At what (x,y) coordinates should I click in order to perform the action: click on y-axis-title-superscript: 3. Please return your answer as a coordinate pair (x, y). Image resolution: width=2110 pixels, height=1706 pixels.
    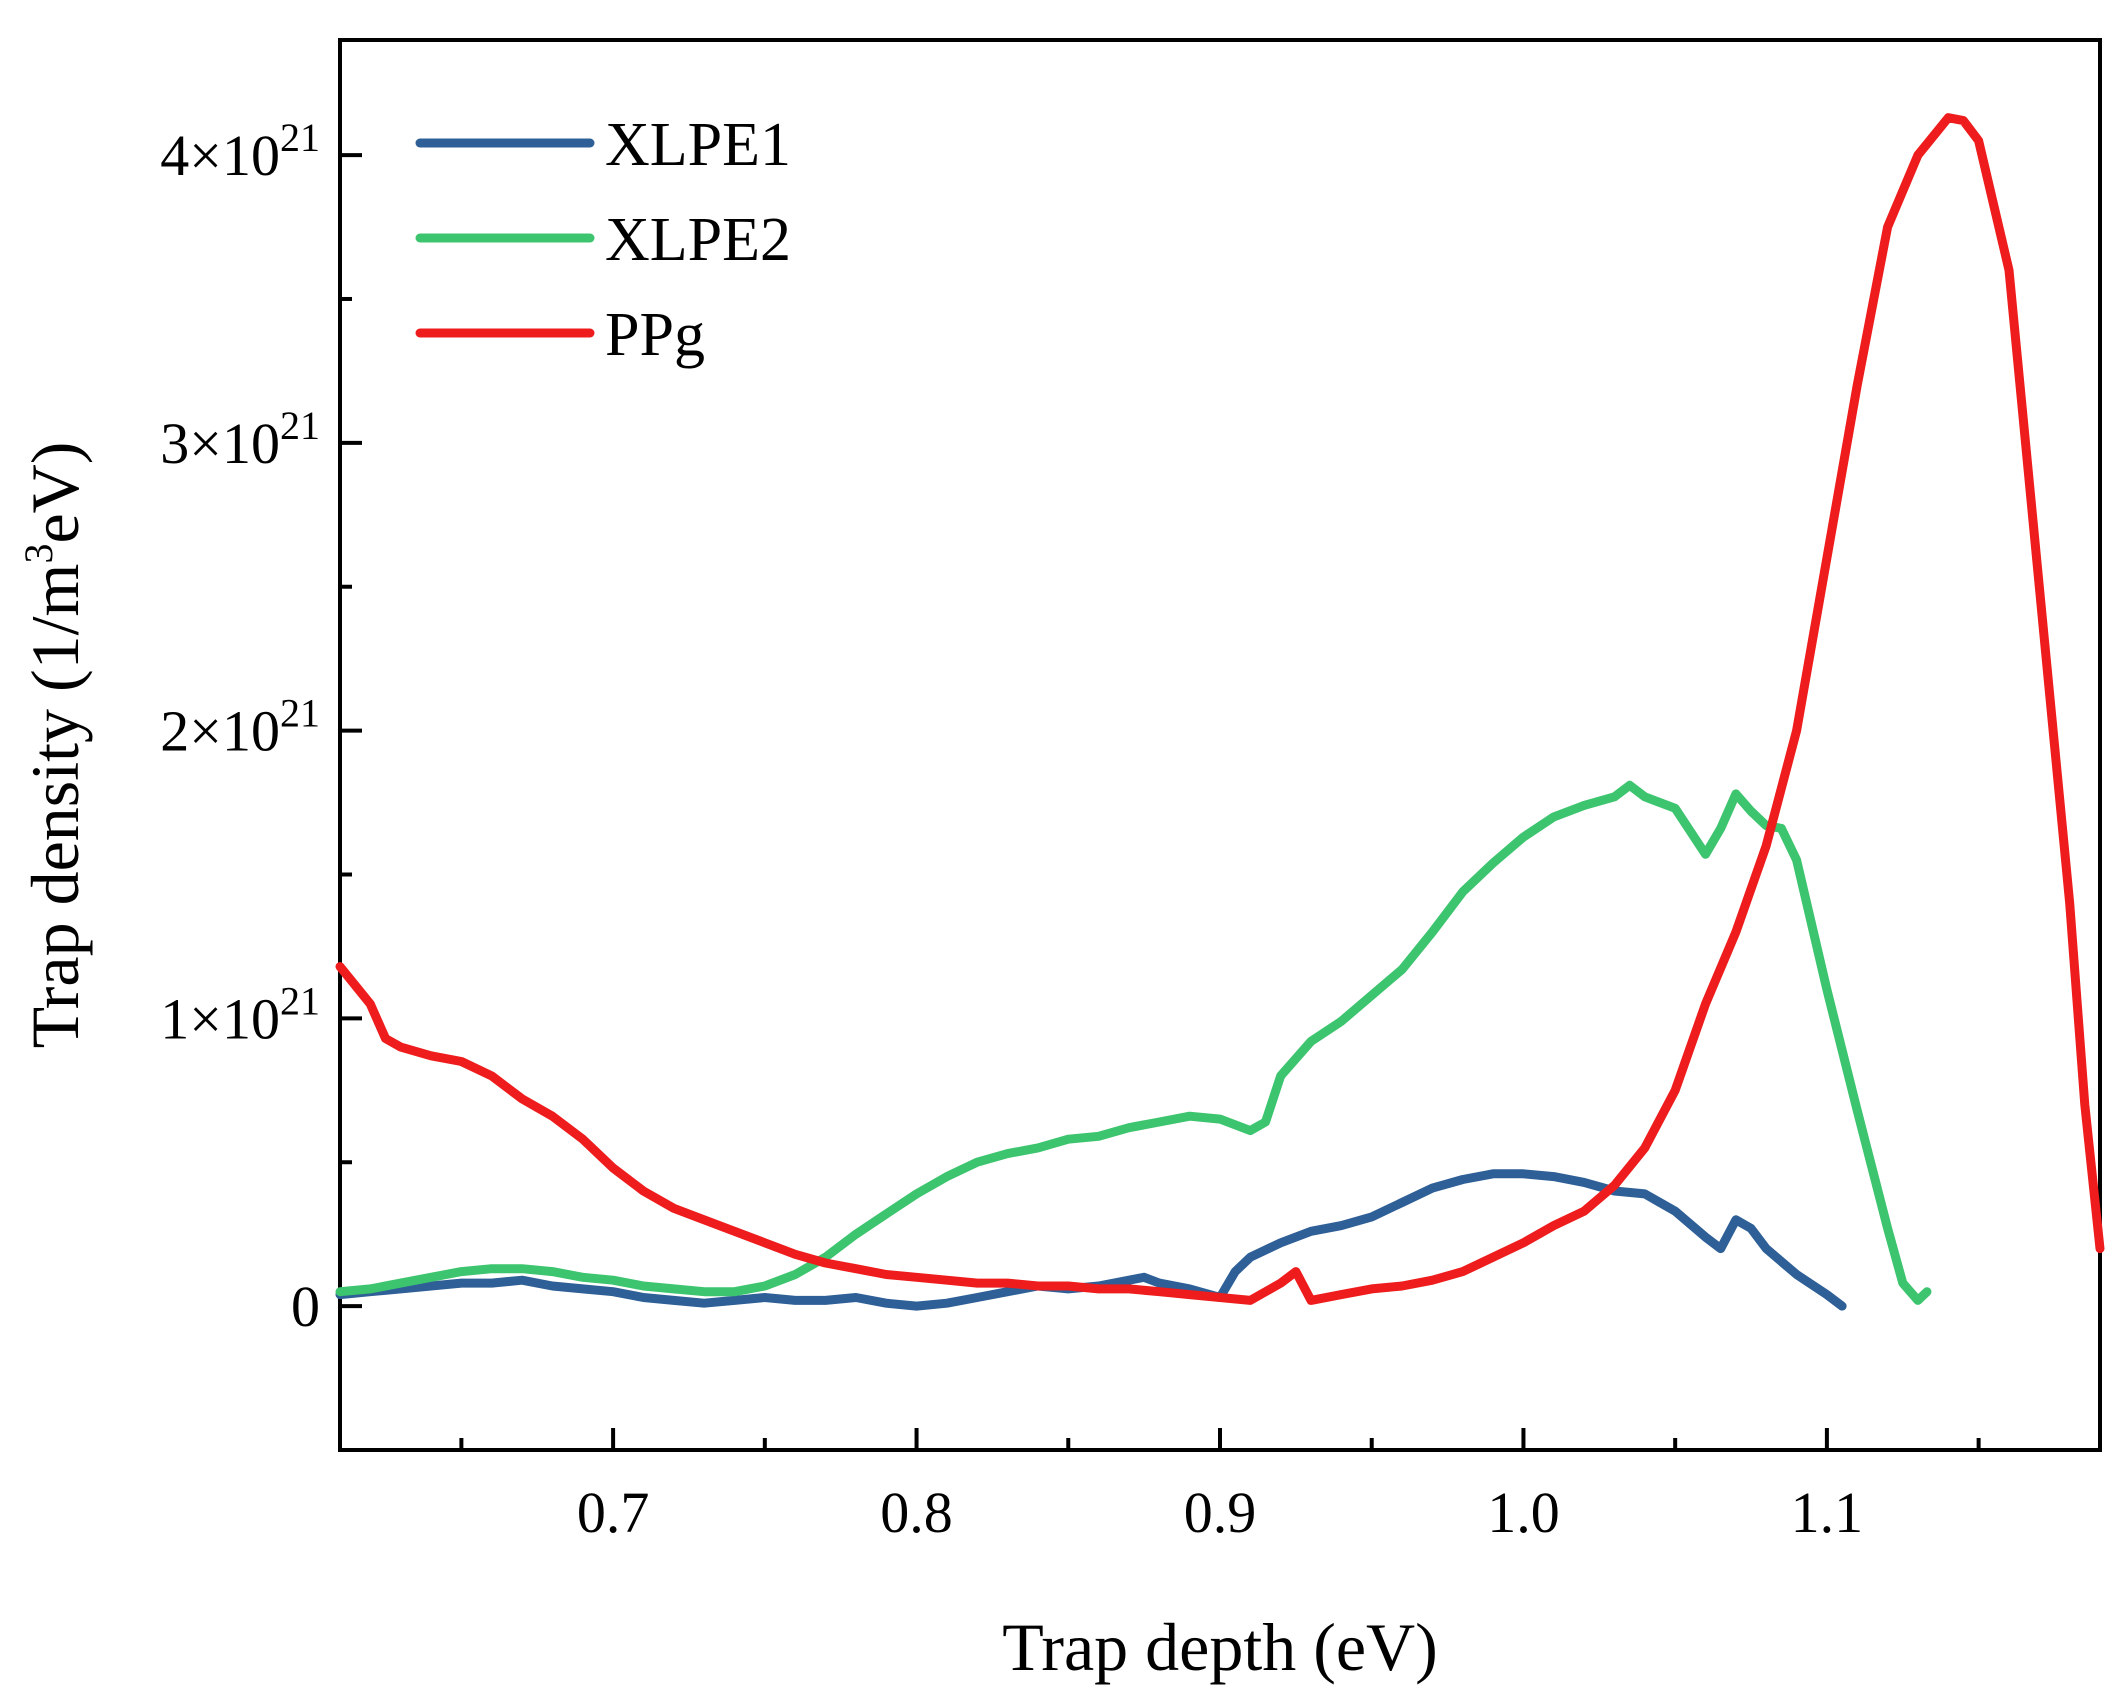
    Looking at the image, I should click on (38, 554).